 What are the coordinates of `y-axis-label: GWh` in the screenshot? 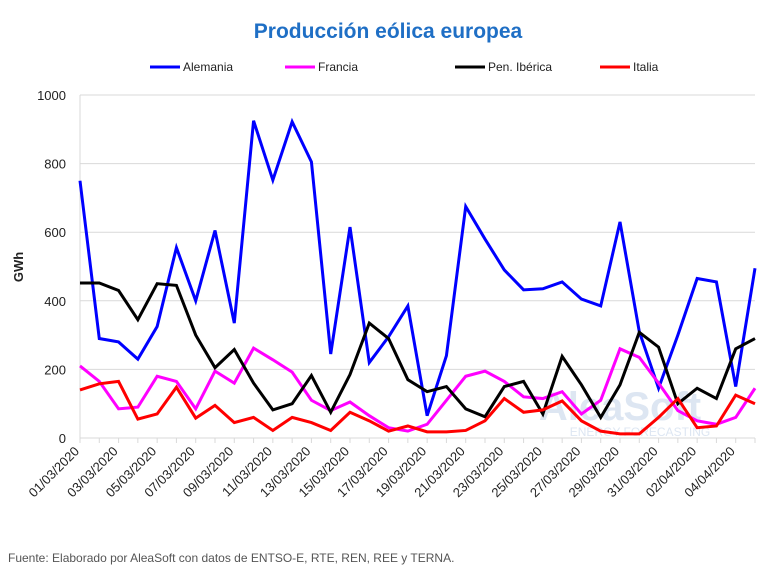 It's located at (18, 267).